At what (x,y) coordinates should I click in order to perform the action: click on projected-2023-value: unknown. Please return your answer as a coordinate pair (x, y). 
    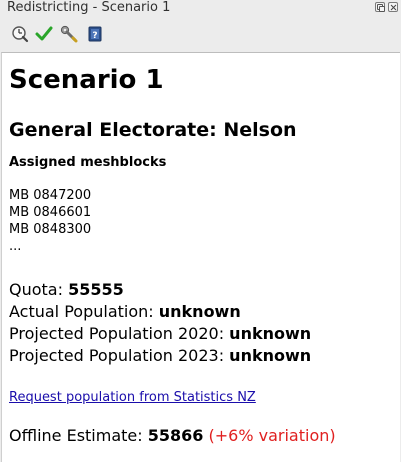
    Looking at the image, I should click on (270, 355).